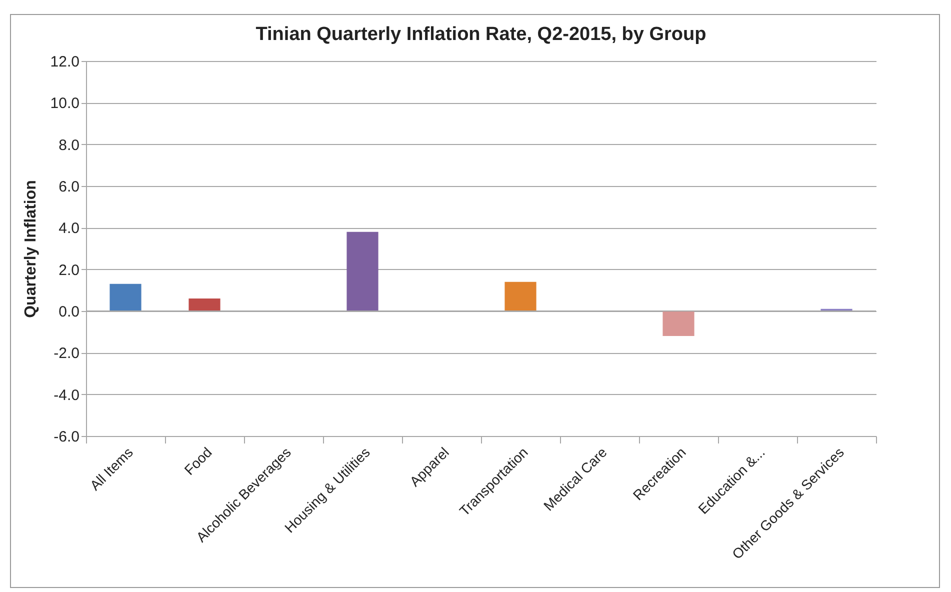  Describe the element at coordinates (69, 312) in the screenshot. I see `y-tick-label: 0.0` at that location.